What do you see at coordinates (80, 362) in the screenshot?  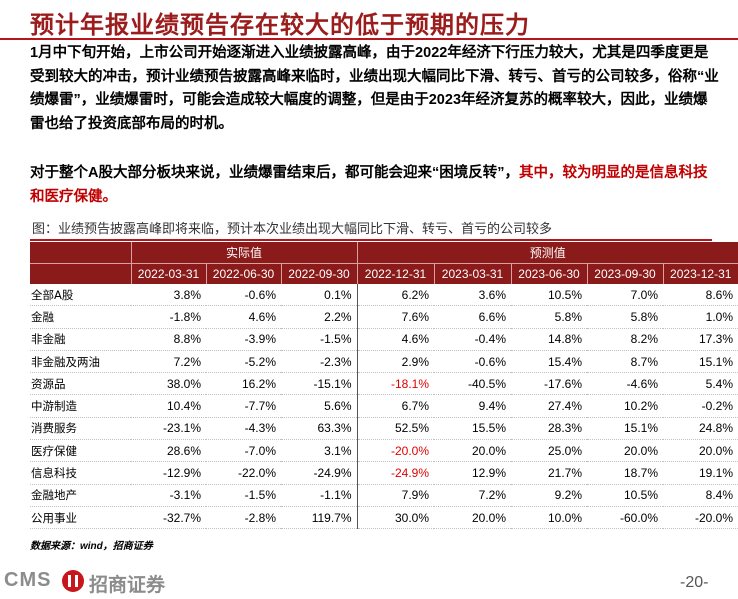 I see `row-label: 非金融及两油` at bounding box center [80, 362].